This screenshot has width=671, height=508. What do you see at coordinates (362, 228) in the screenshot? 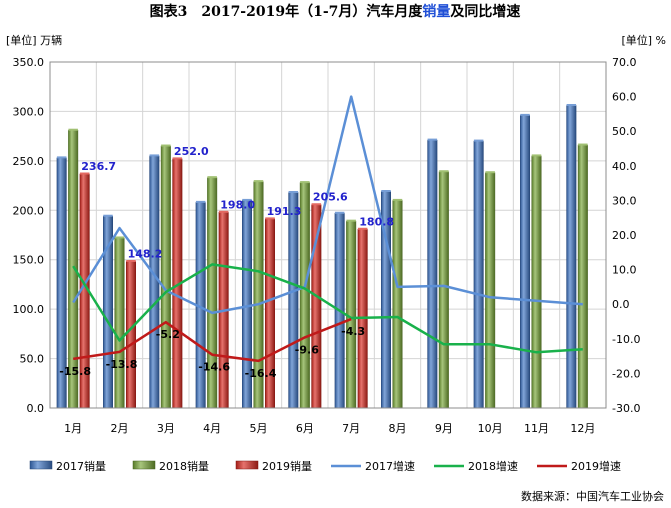
I see `bar-top-2019销量-7月` at bounding box center [362, 228].